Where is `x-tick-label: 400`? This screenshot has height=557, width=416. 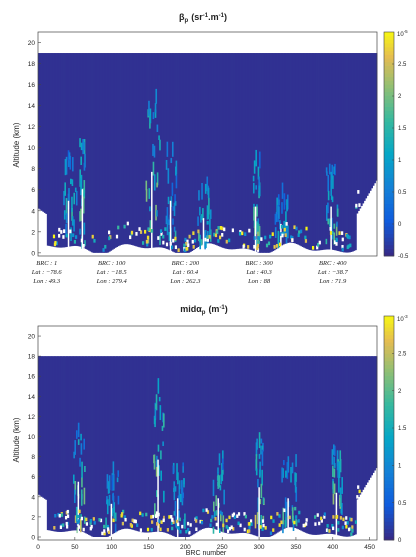 x-tick-label: 400 is located at coordinates (332, 547).